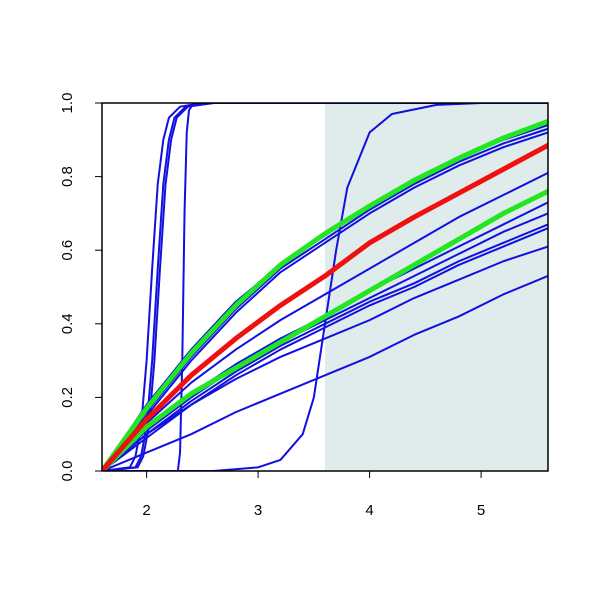 This screenshot has width=600, height=600. What do you see at coordinates (481, 510) in the screenshot?
I see `x-tick-label: 5` at bounding box center [481, 510].